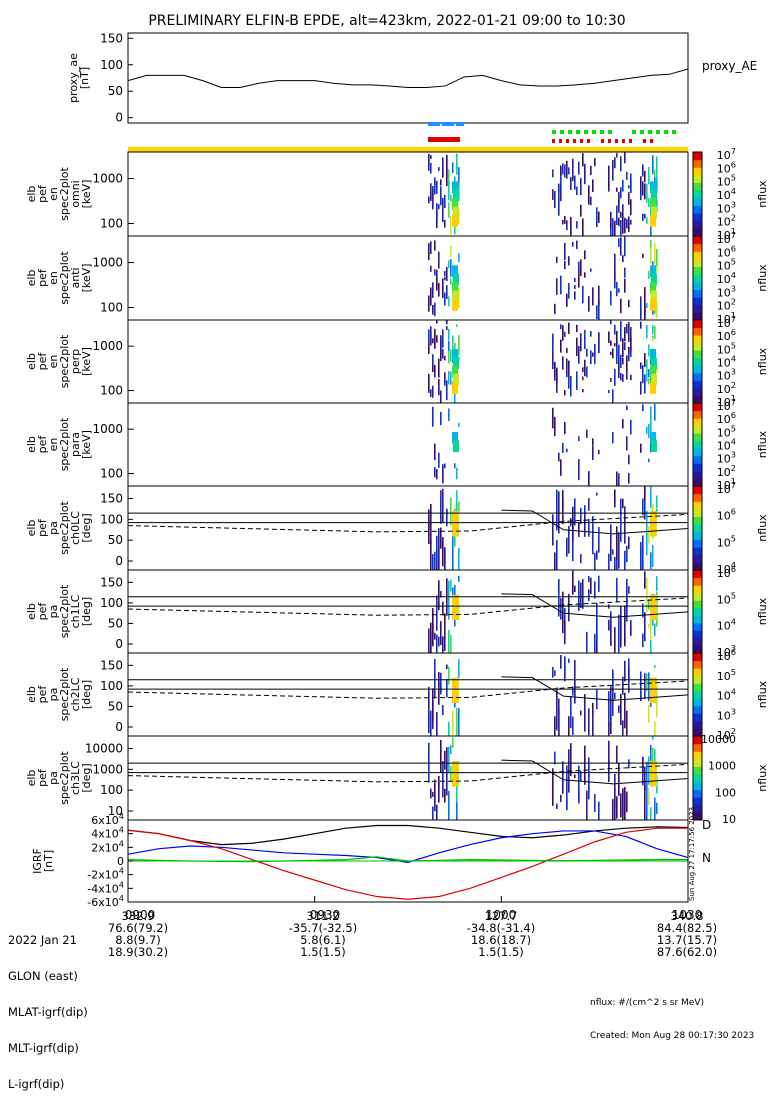 This screenshot has height=1102, width=775. What do you see at coordinates (75, 778) in the screenshot?
I see `axis-label-line: ch3LC` at bounding box center [75, 778].